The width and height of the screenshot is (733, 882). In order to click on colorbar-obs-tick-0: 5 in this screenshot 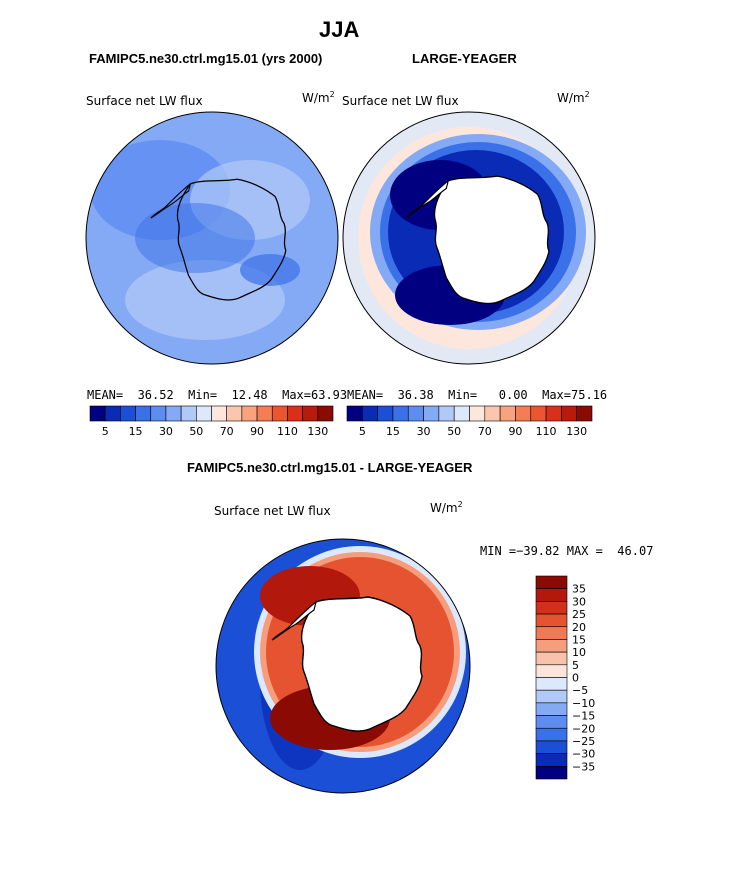, I will do `click(362, 431)`.